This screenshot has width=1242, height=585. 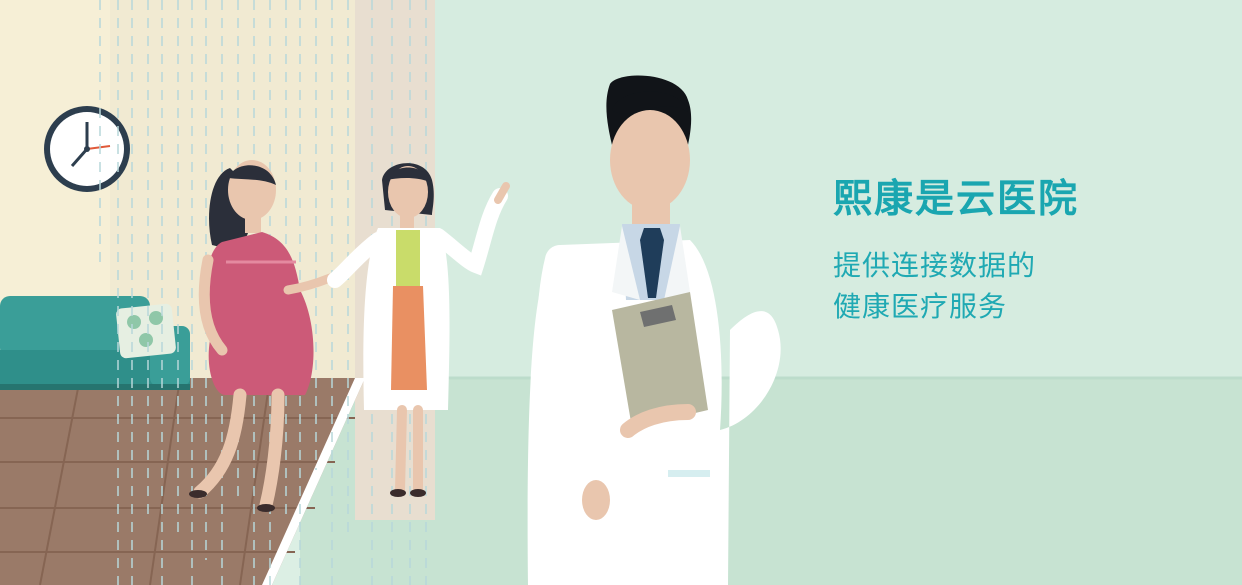 What do you see at coordinates (418, 330) in the screenshot?
I see `female-doctor` at bounding box center [418, 330].